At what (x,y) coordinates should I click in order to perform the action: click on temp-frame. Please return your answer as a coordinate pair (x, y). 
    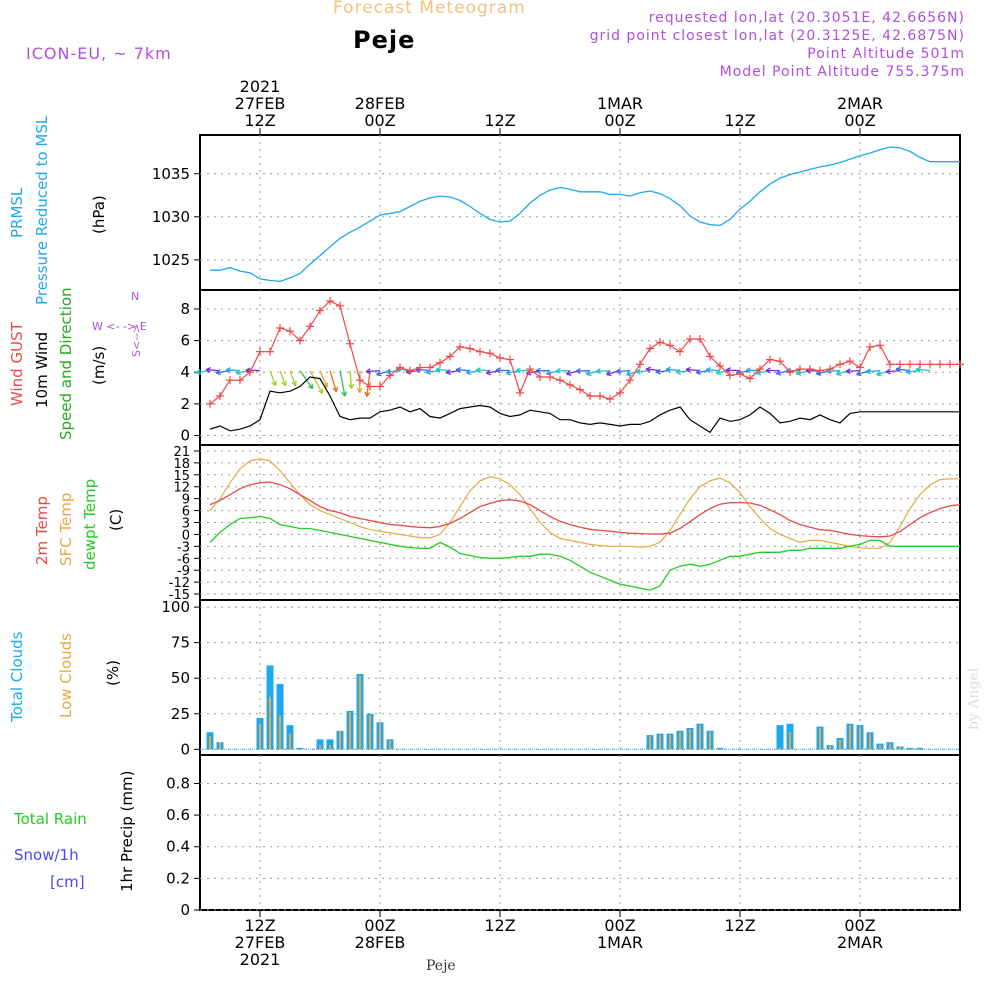
    Looking at the image, I should click on (580, 522).